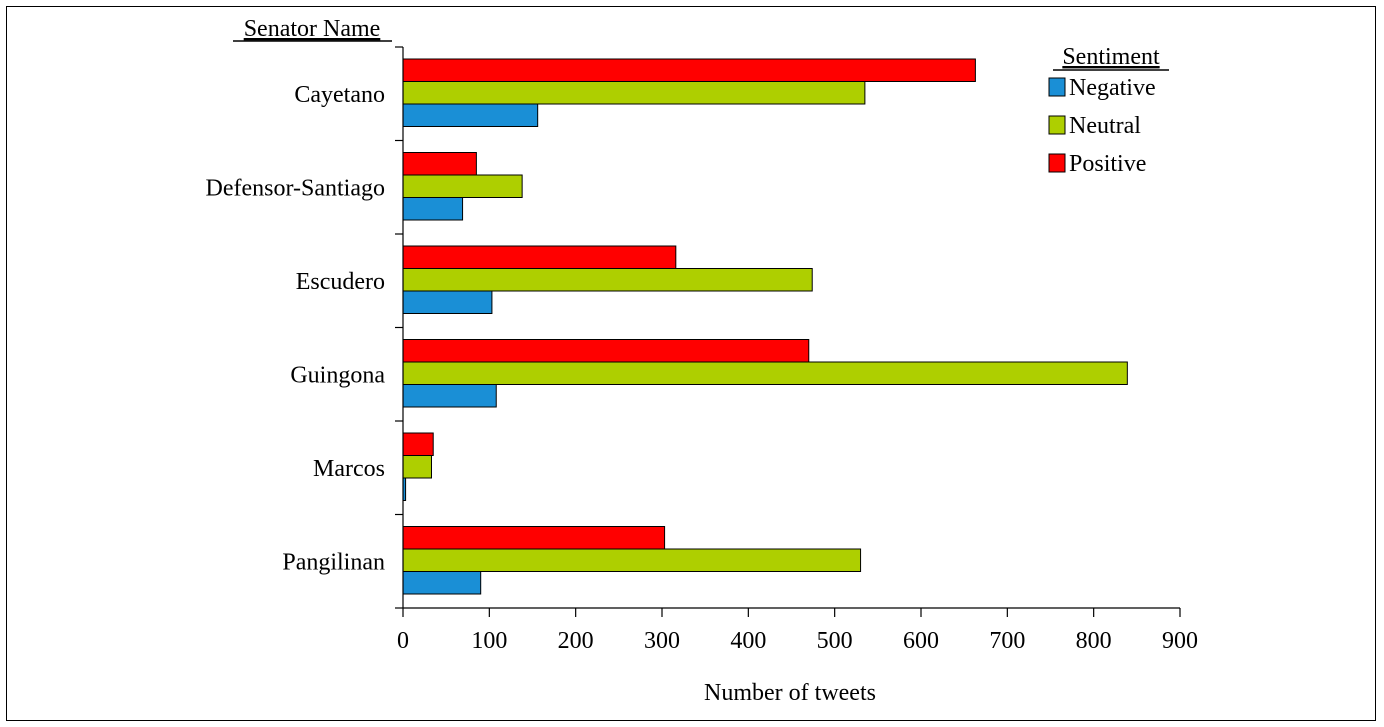 Image resolution: width=1384 pixels, height=727 pixels. Describe the element at coordinates (442, 583) in the screenshot. I see `bar-negative-pangilinan` at that location.